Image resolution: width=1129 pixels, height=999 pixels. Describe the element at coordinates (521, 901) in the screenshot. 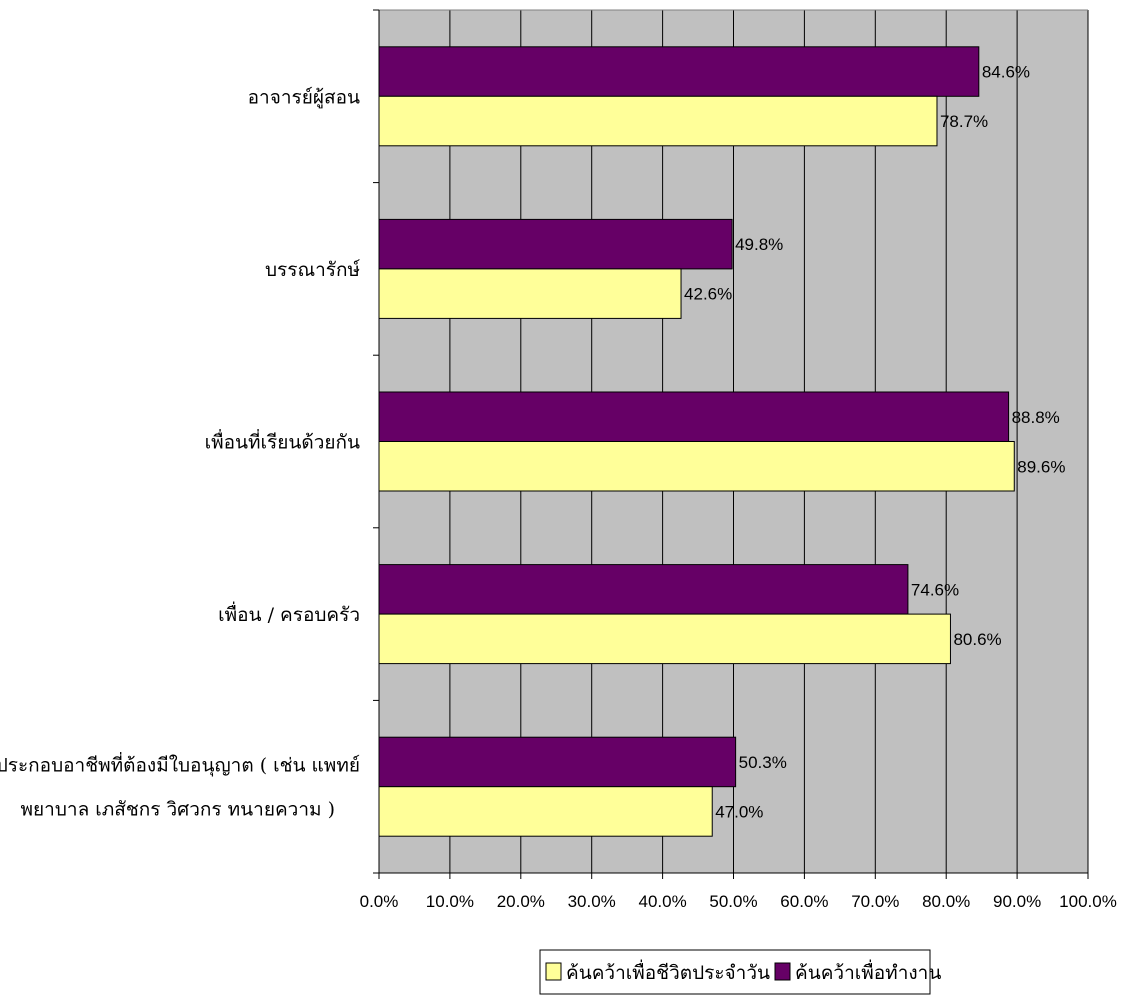

I see `x-tick-label: 20.0%` at that location.